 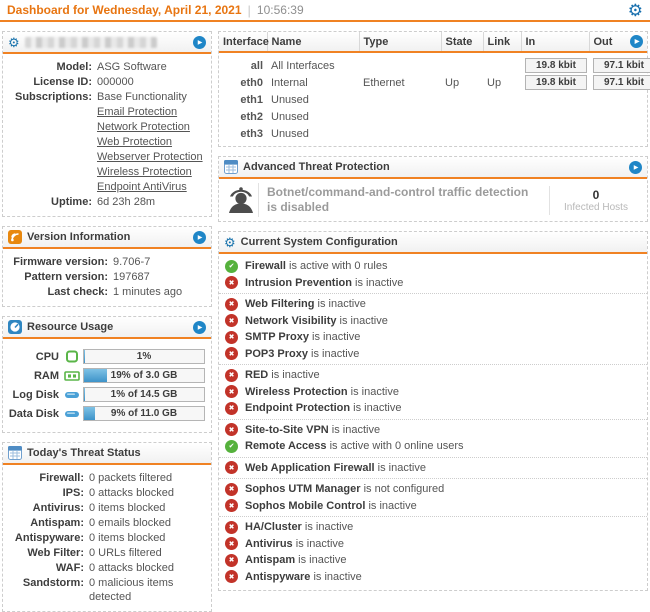 I want to click on disk-icon, so click(x=72, y=414).